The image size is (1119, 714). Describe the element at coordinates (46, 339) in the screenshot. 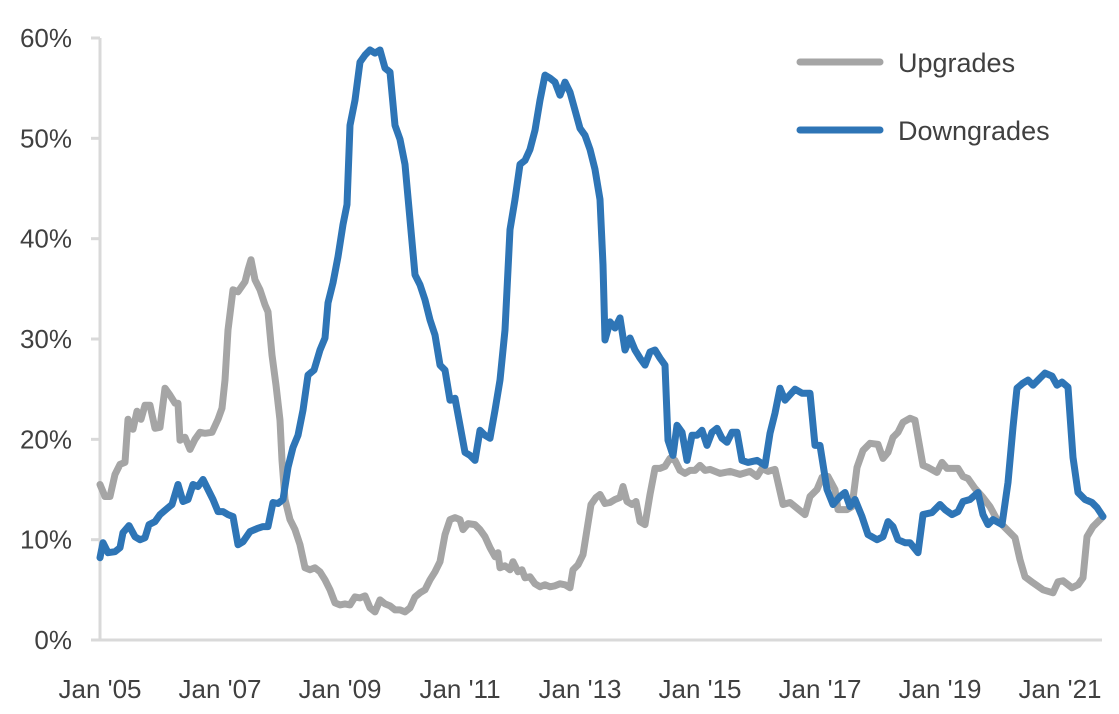

I see `y-tick-label: 30%` at that location.